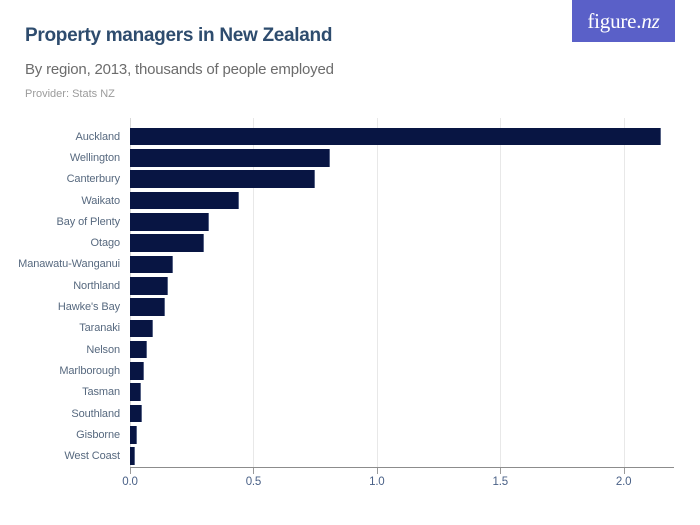 The image size is (700, 525). What do you see at coordinates (179, 35) in the screenshot?
I see `page-title: Property managers in New Zealand` at bounding box center [179, 35].